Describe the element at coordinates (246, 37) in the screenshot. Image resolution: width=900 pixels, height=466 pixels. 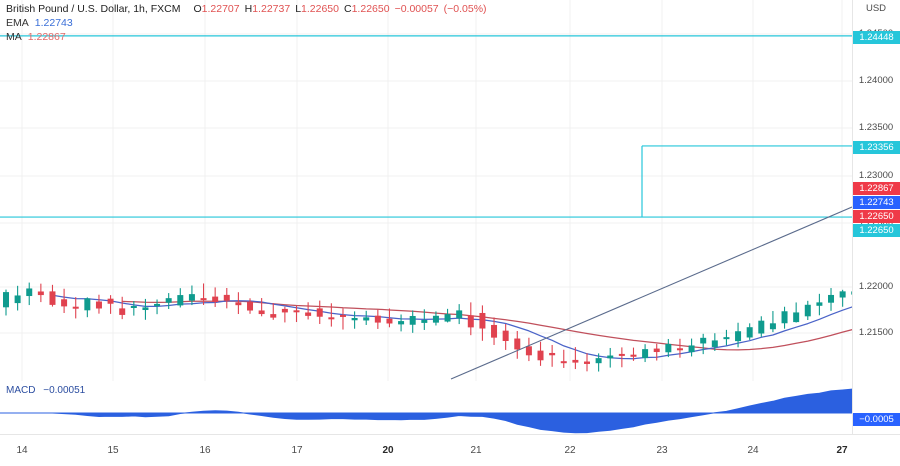
I see `indicator-ma-row: MA 1.22867` at that location.